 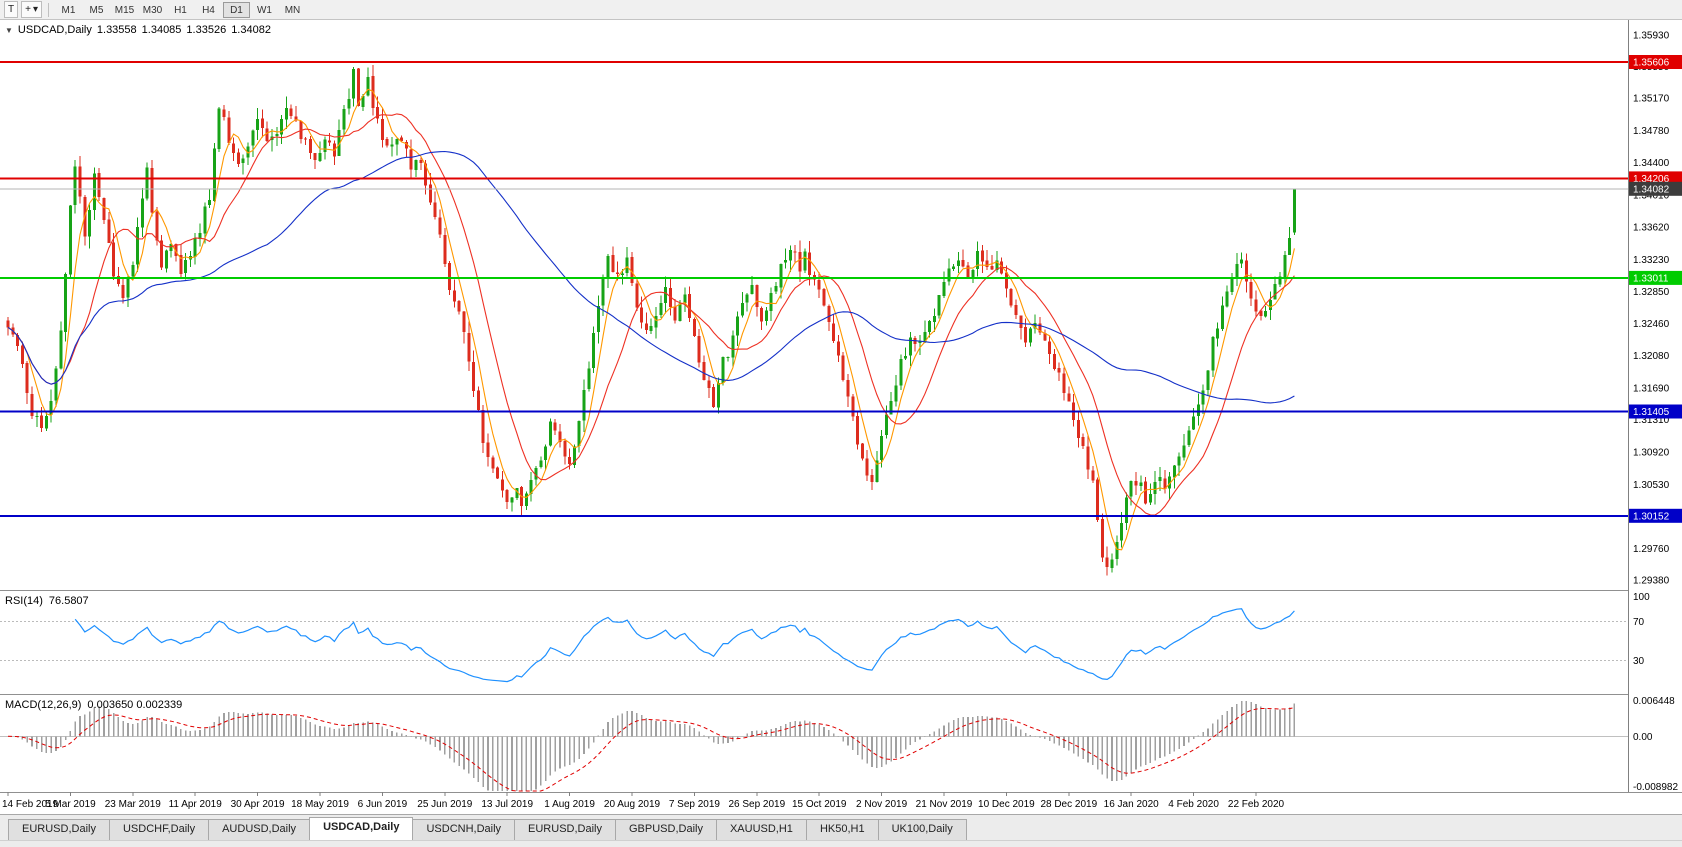 What do you see at coordinates (569, 804) in the screenshot?
I see `svg-text: 1 Aug 2019` at bounding box center [569, 804].